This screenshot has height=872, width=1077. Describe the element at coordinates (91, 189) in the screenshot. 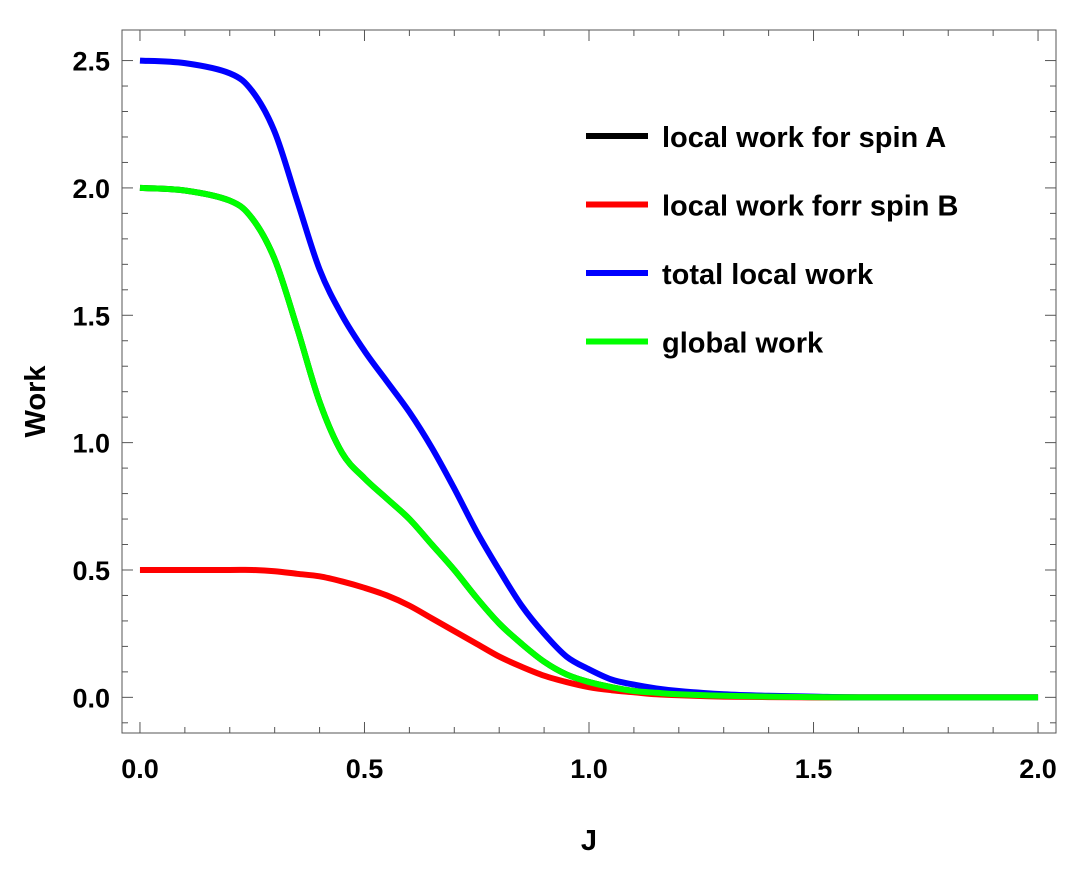

I see `y-tick-label: 2.0` at that location.